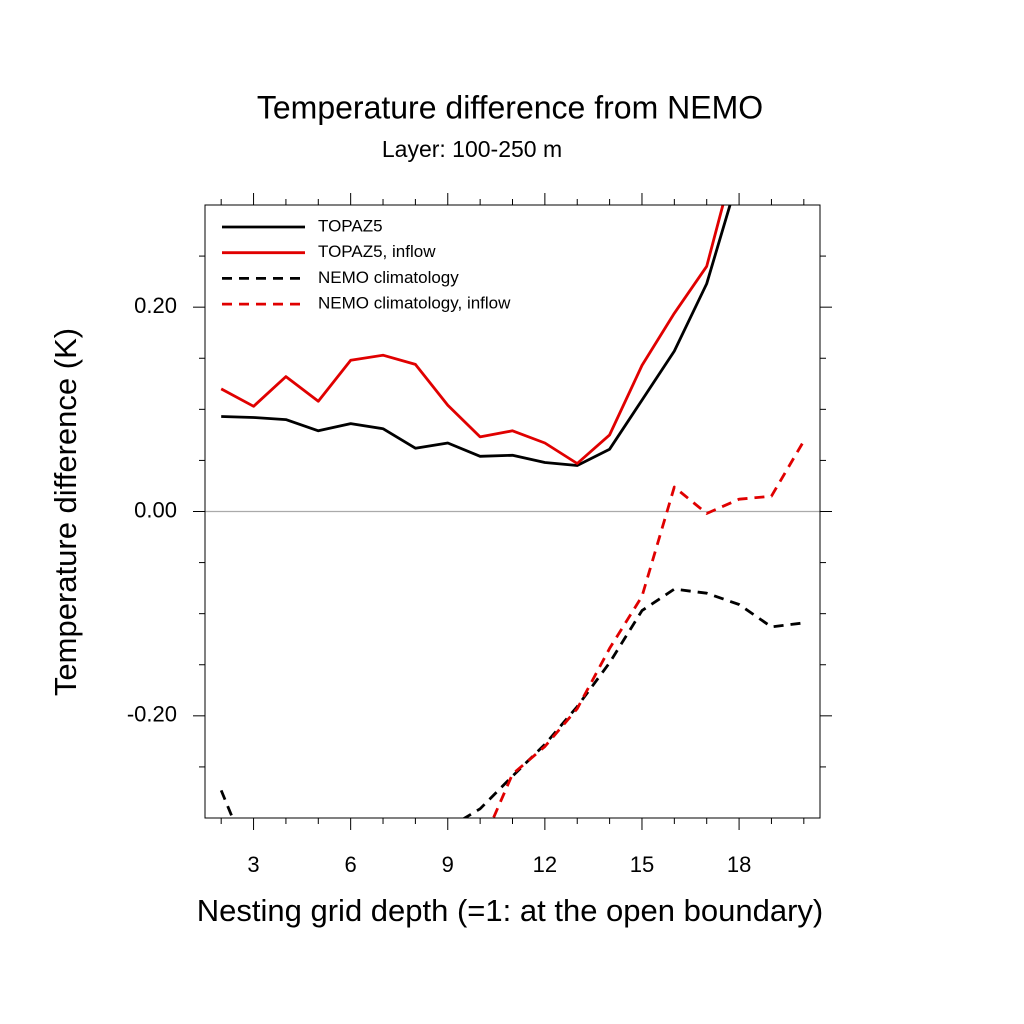  I want to click on legend-label: TOPAZ5, so click(350, 225).